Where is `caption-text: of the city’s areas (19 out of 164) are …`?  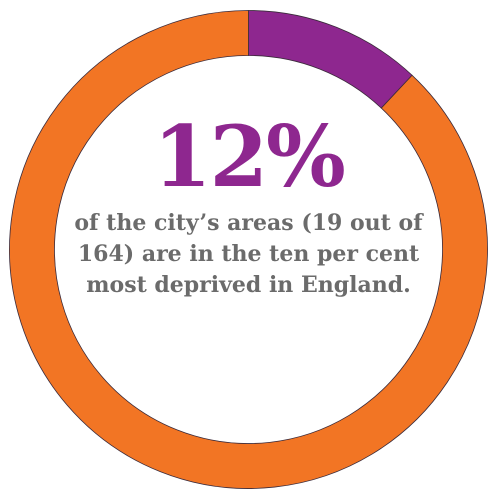
caption-text: of the city’s areas (19 out of 164) are … is located at coordinates (248, 254).